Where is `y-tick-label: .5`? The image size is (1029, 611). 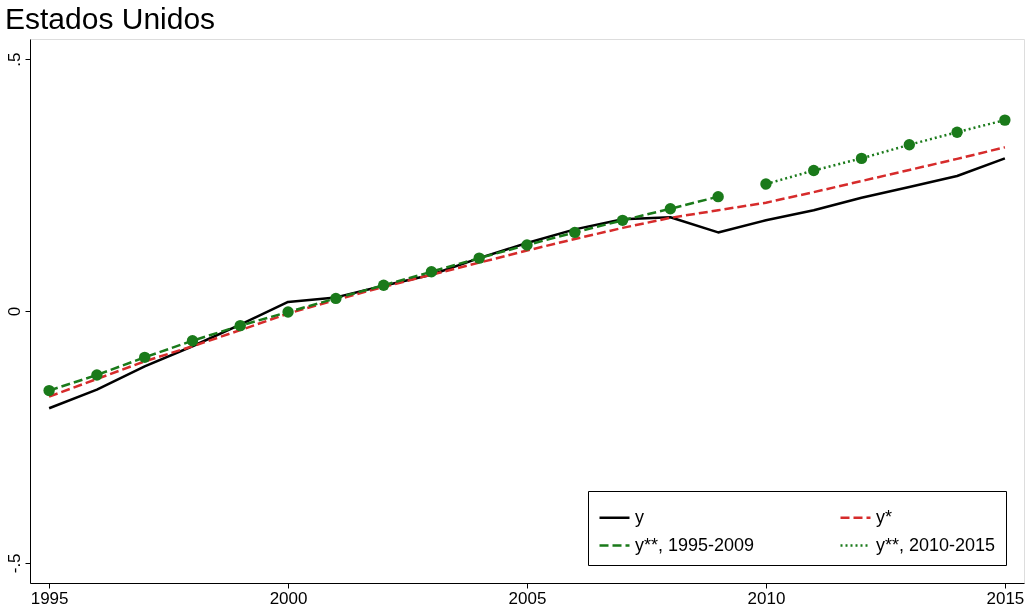
y-tick-label: .5 is located at coordinates (14, 59).